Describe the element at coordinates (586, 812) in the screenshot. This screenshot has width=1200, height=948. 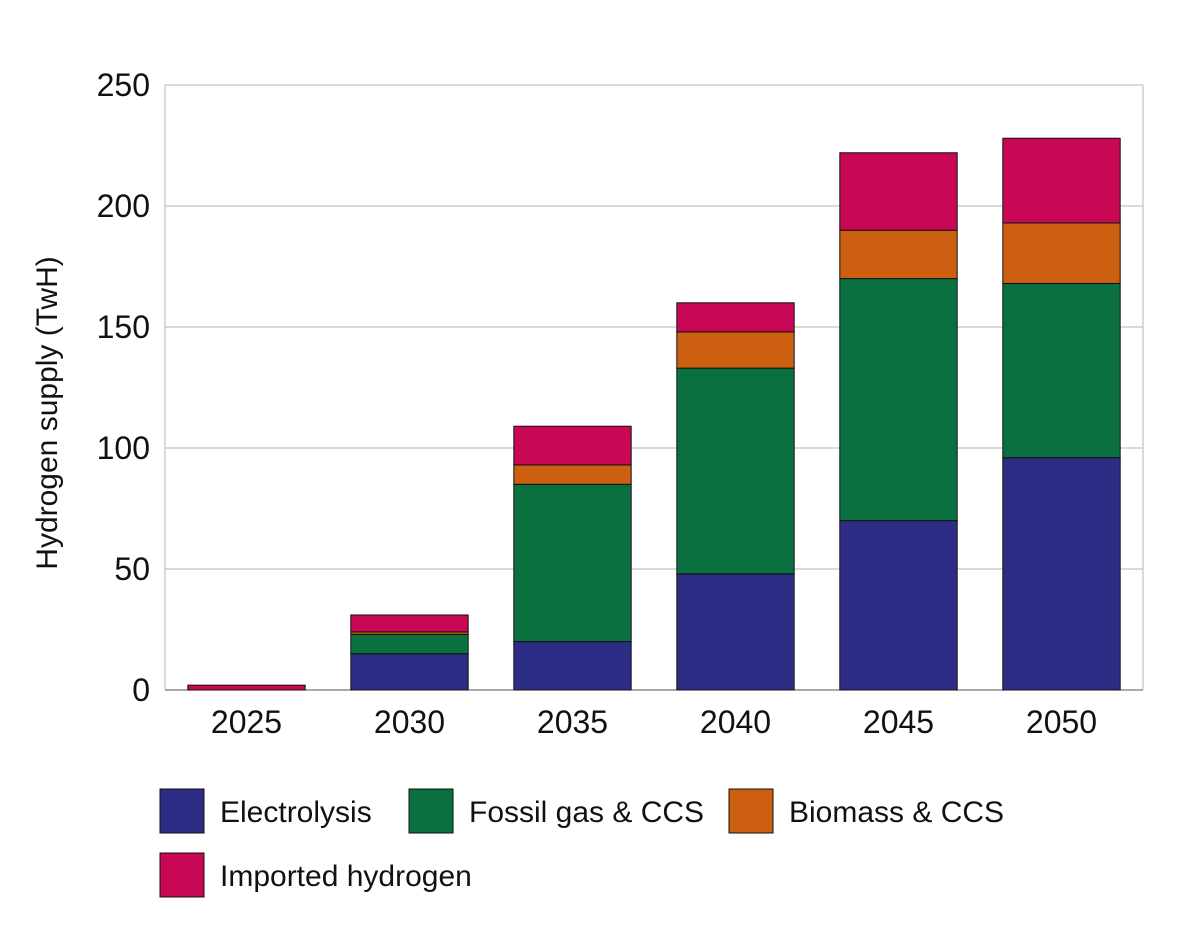
I see `legend-label: Fossil gas & CCS` at that location.